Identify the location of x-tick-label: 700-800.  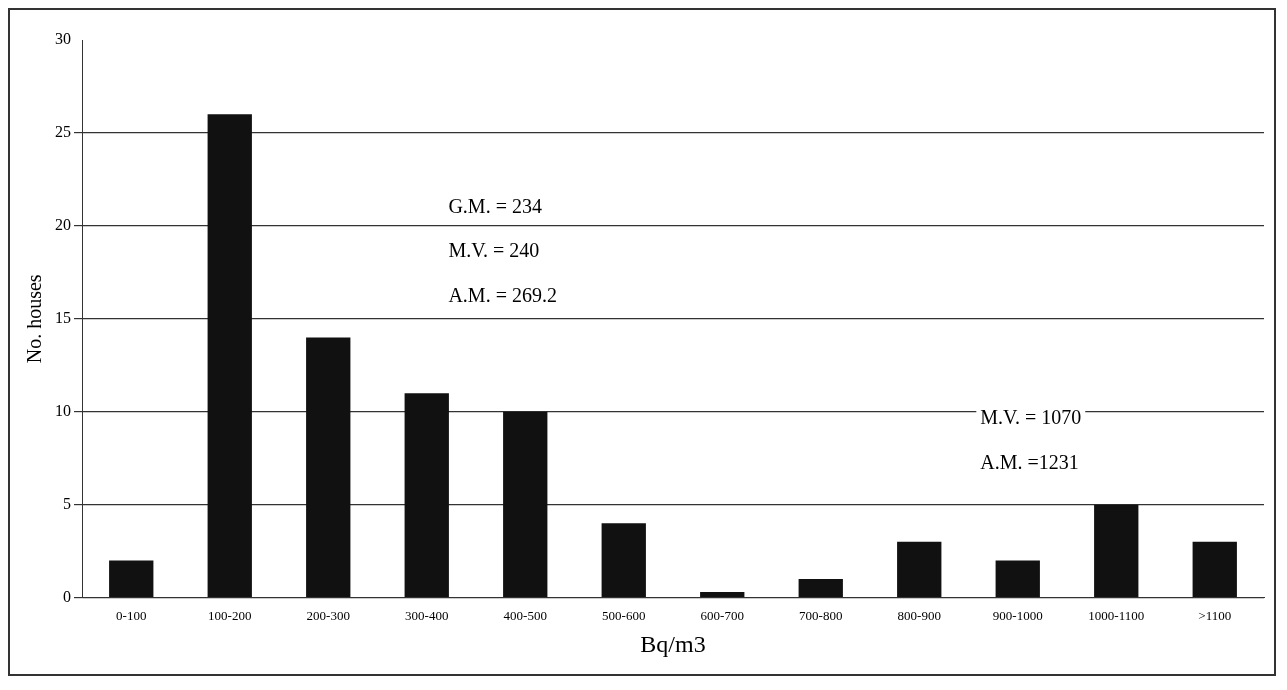
(821, 615).